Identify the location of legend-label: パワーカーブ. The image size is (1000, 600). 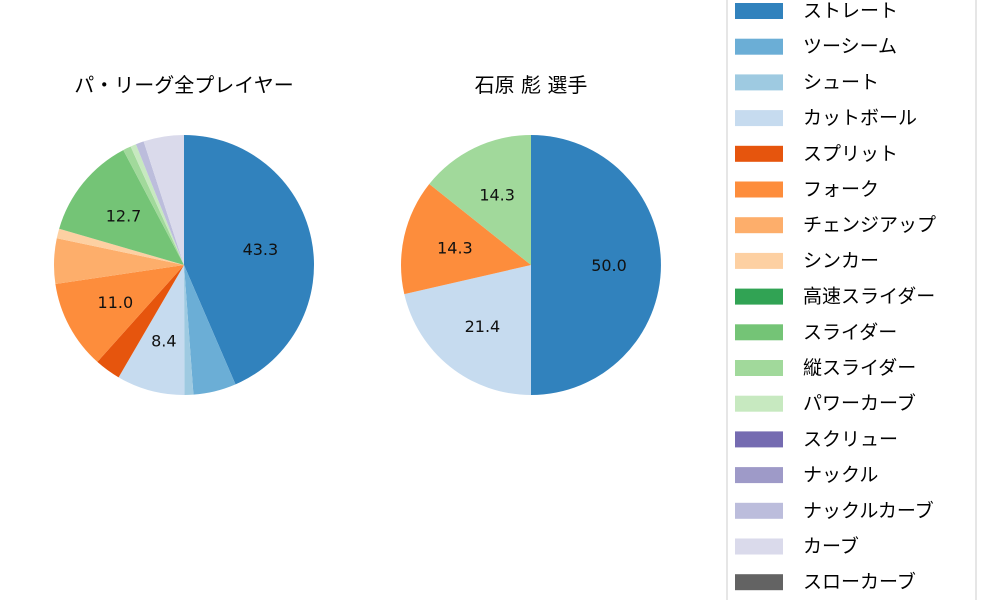
(859, 403).